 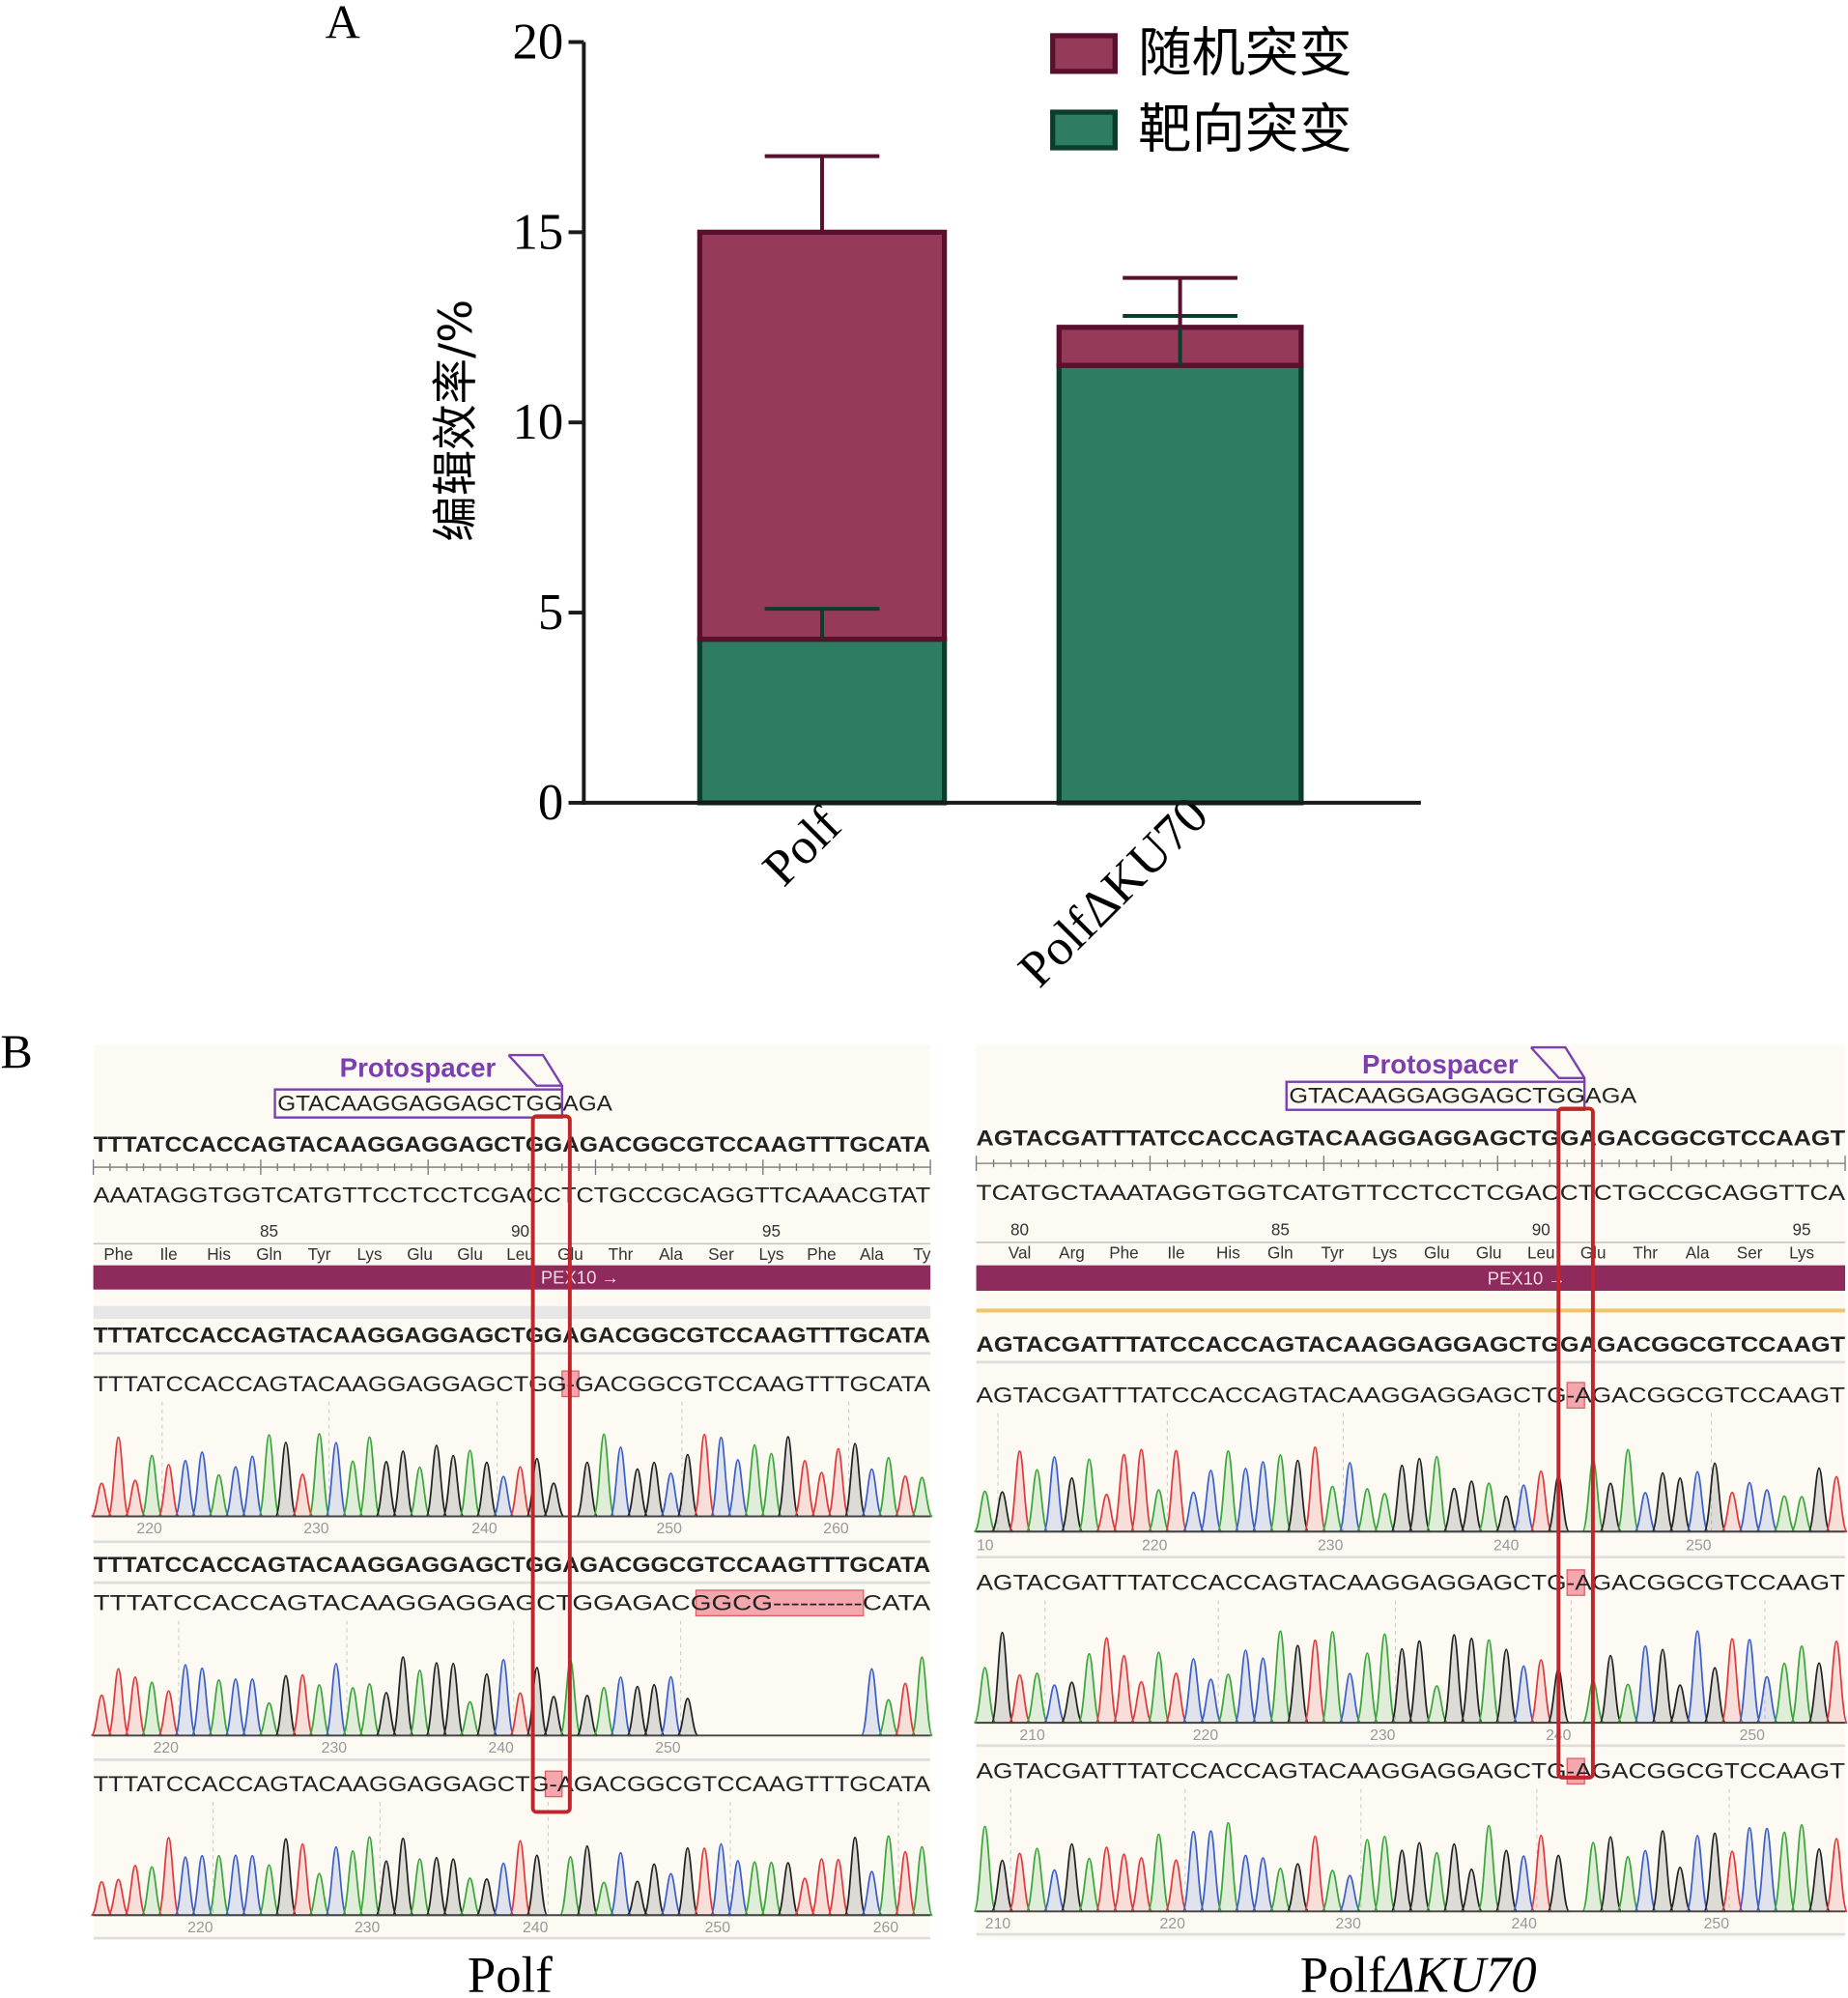 I want to click on legend-swatch, so click(x=1084, y=53).